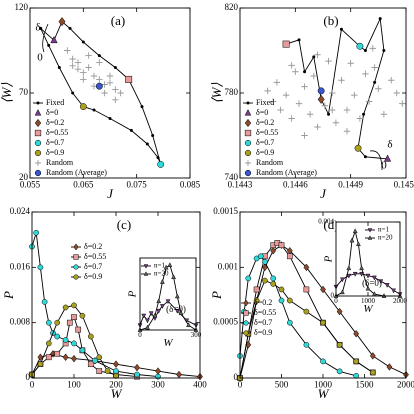 This screenshot has height=414, width=414. What do you see at coordinates (24, 177) in the screenshot?
I see `y-tick-label: 20` at bounding box center [24, 177].